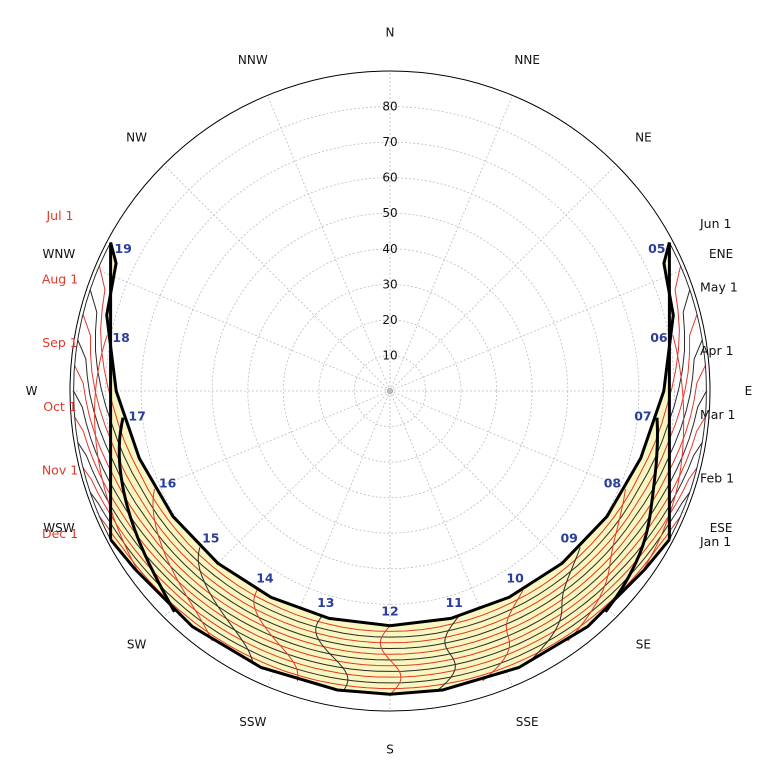 This screenshot has height=783, width=780. I want to click on month-label-right: Mar 1, so click(718, 414).